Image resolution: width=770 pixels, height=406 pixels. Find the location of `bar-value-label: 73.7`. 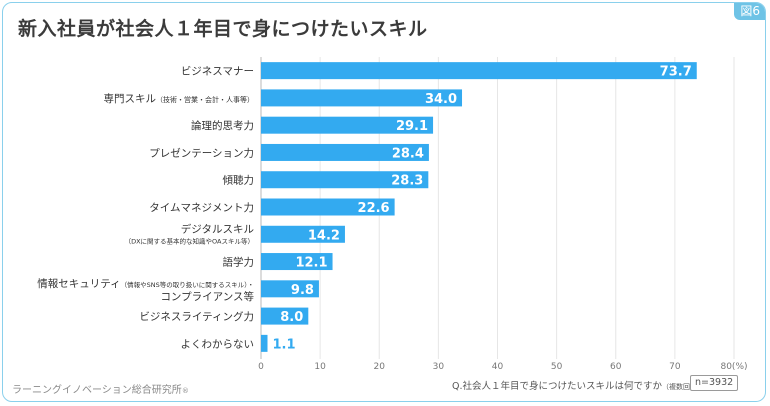

bar-value-label: 73.7 is located at coordinates (676, 72).